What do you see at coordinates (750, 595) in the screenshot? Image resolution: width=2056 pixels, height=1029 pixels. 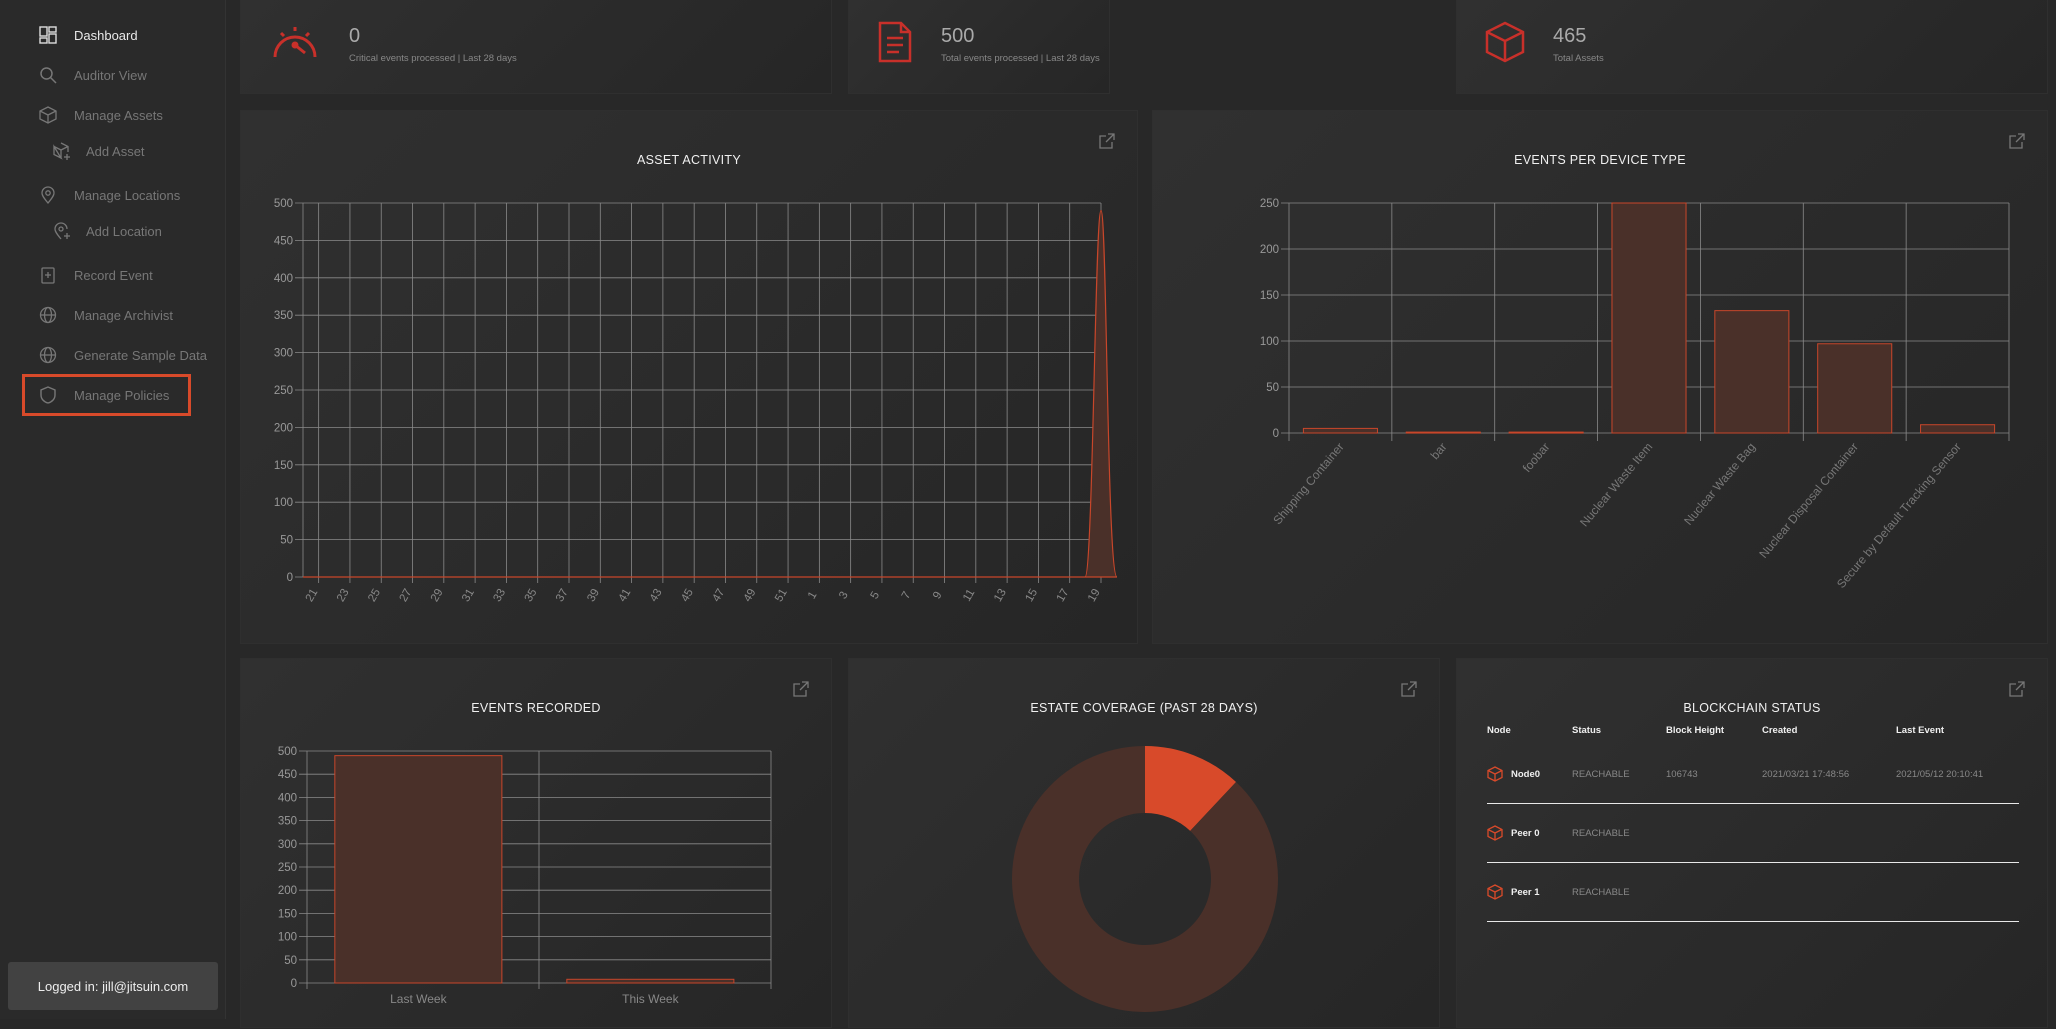 I see `x-tick-label: 49` at bounding box center [750, 595].